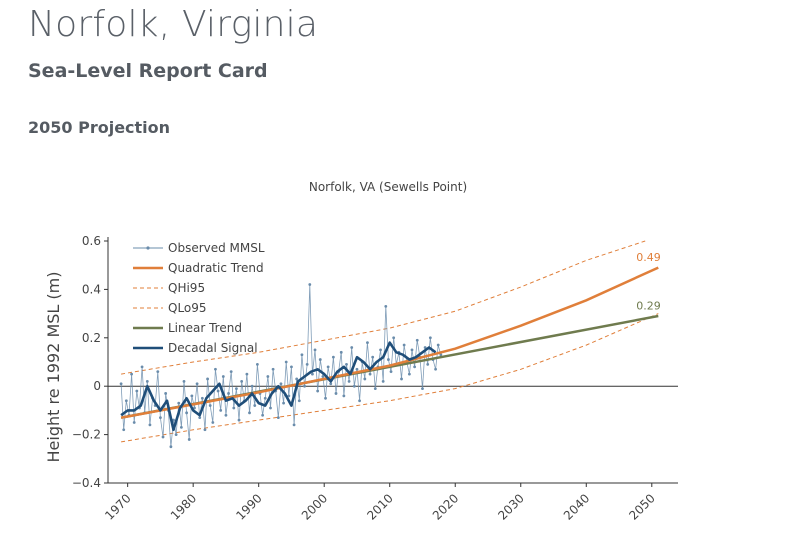 This screenshot has height=536, width=804. Describe the element at coordinates (205, 328) in the screenshot. I see `legend-label: Linear Trend` at that location.